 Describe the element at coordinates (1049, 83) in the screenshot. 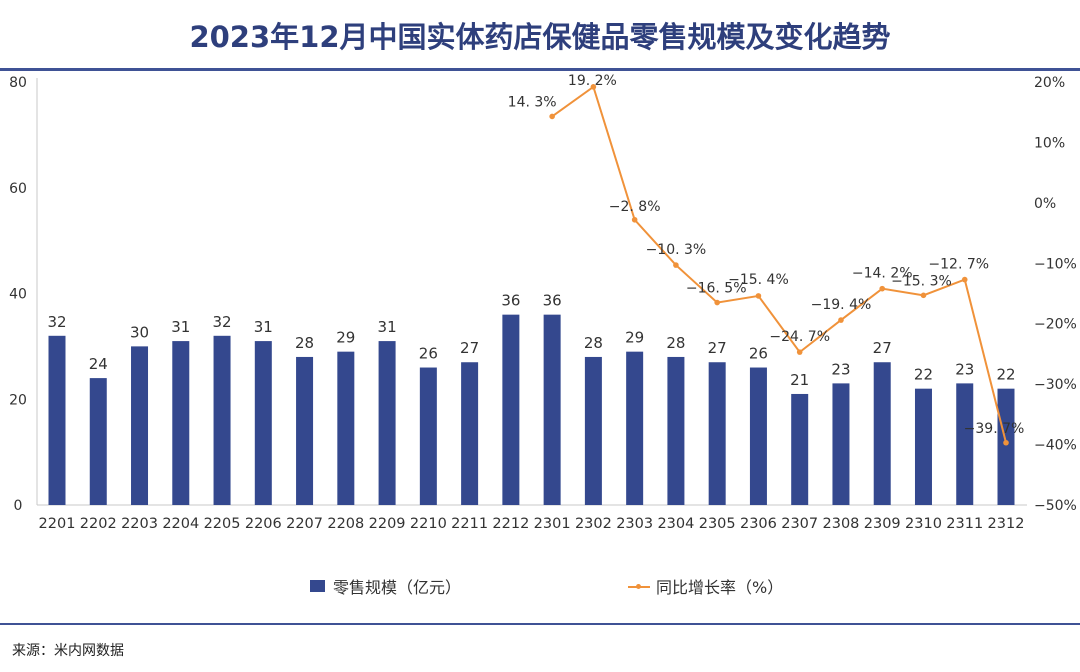

I see `right-axis-tick-label: 20%` at that location.